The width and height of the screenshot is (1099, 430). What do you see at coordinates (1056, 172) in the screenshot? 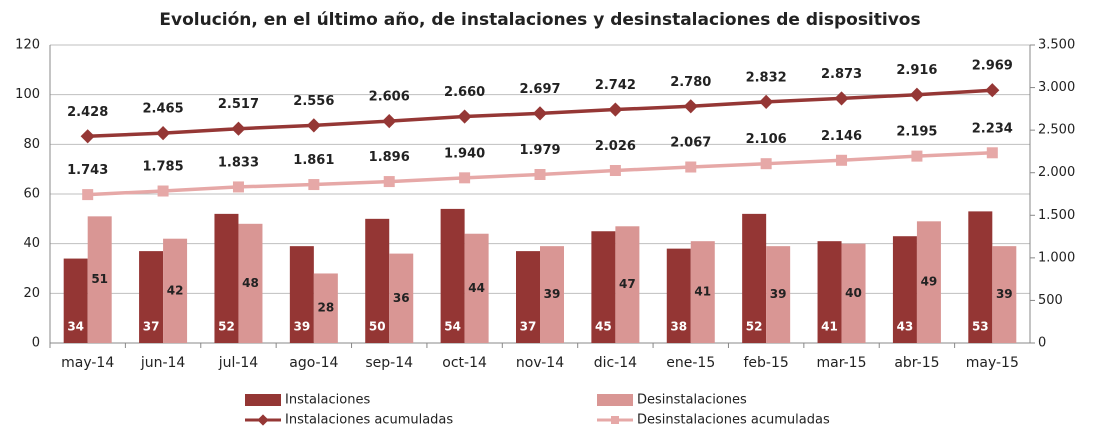
I see `y2-tick-label: 2.000` at bounding box center [1056, 172].